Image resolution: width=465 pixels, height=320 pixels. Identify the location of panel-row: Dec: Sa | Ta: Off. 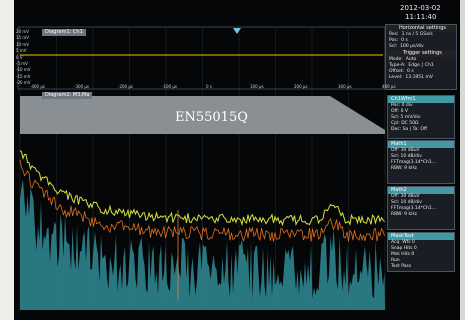
(409, 129).